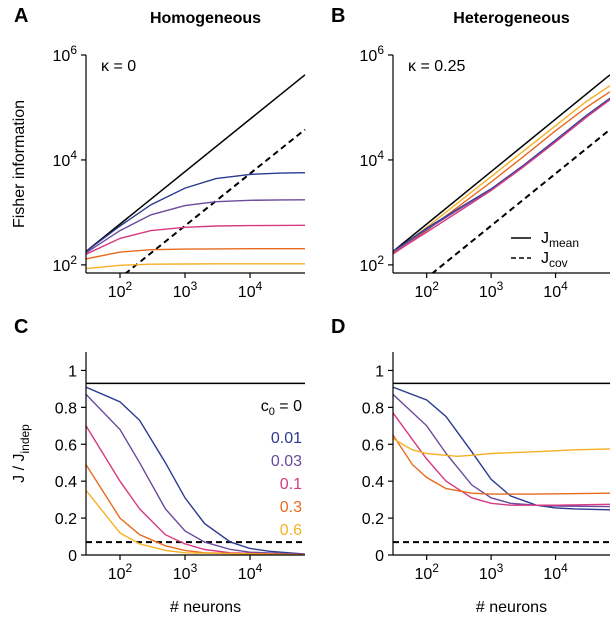 This screenshot has width=610, height=618. Describe the element at coordinates (286, 461) in the screenshot. I see `legend-entry-1: 0.03` at that location.